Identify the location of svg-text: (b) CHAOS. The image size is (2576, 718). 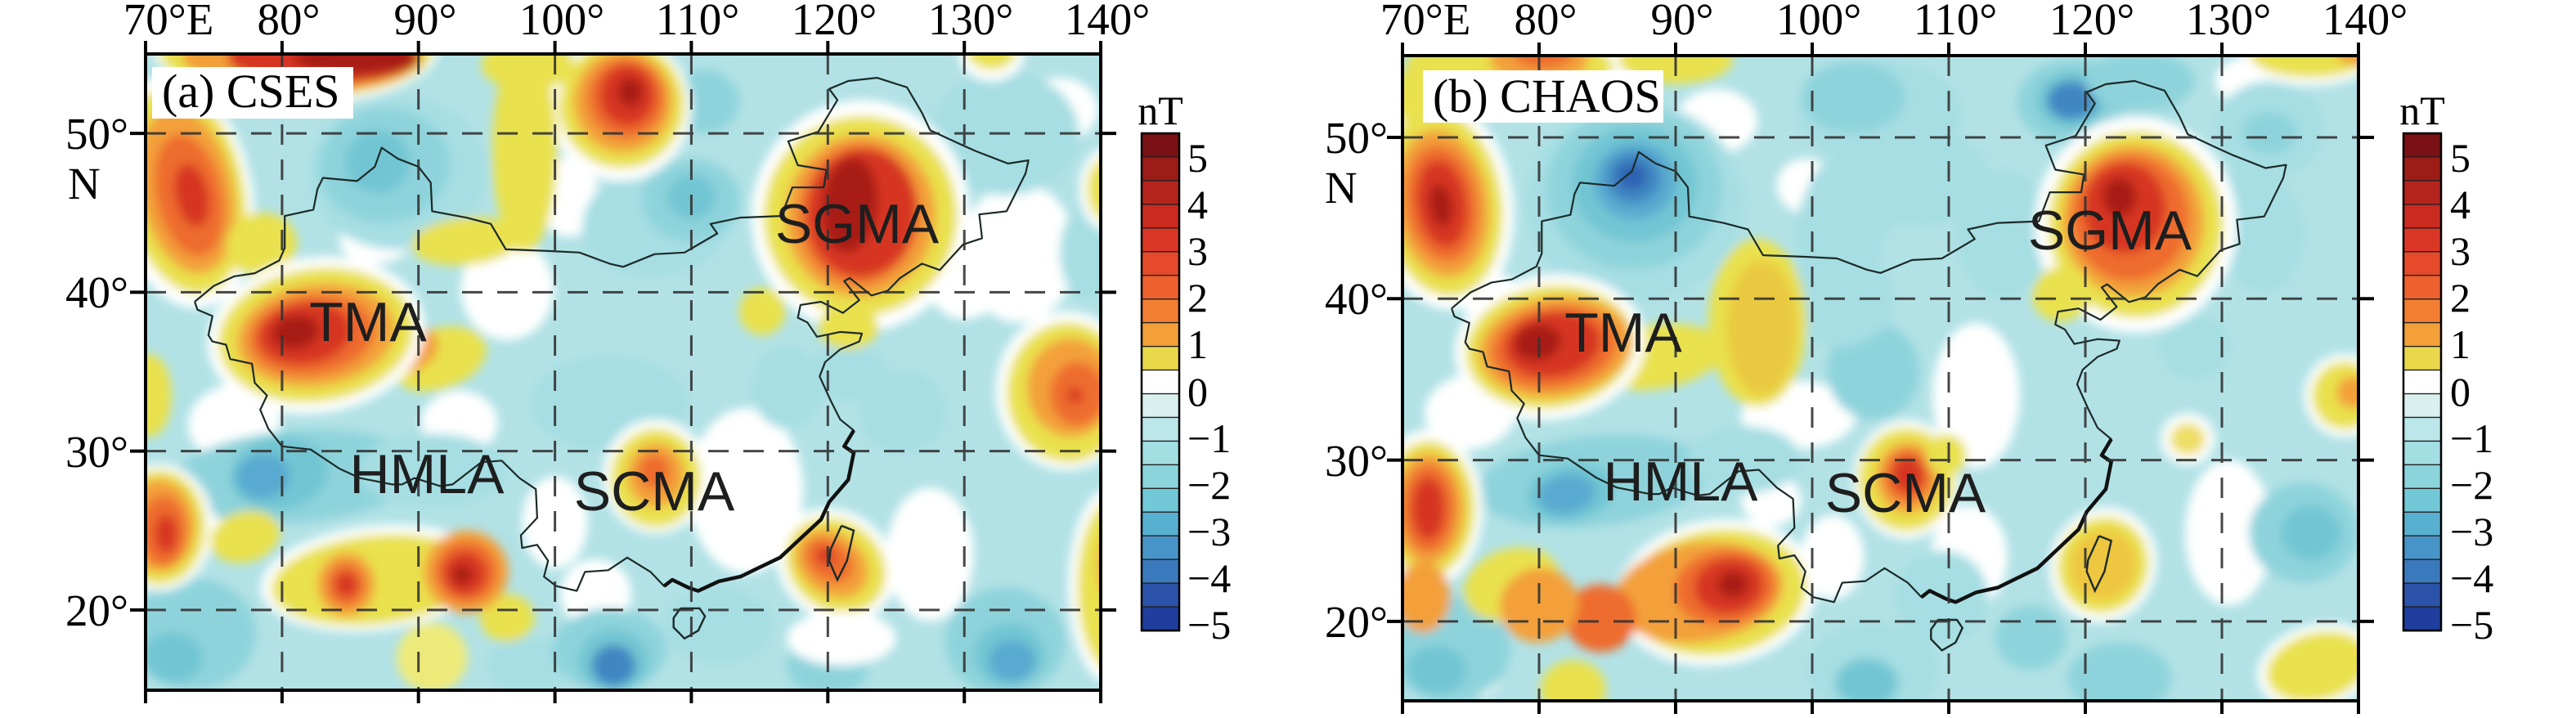
(1547, 96).